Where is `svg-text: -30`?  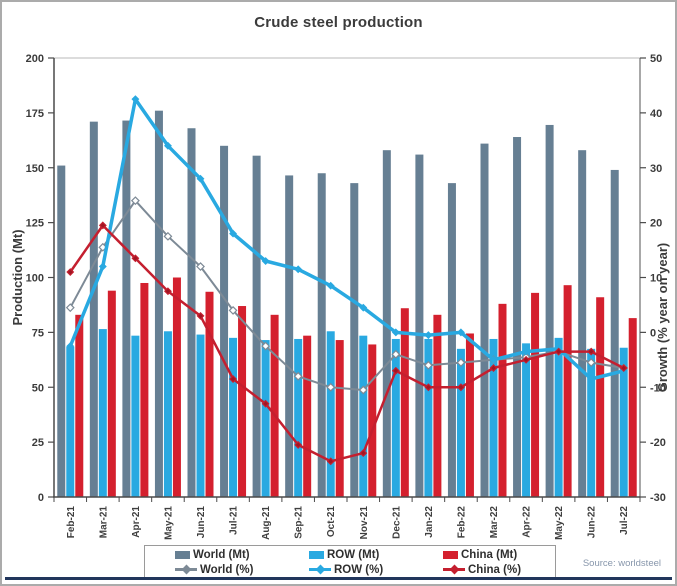
svg-text: -30 is located at coordinates (658, 498).